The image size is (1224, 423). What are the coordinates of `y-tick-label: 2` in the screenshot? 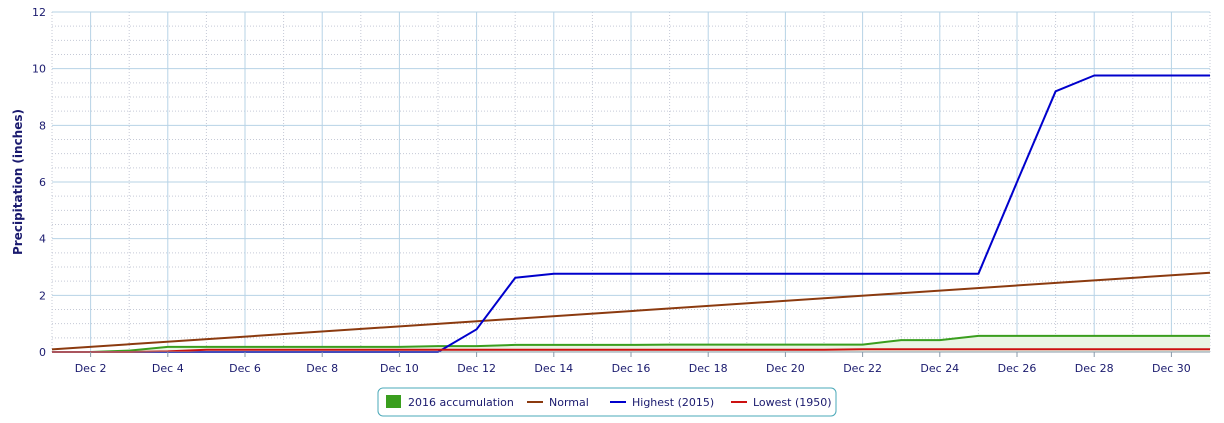 It's located at (42, 295).